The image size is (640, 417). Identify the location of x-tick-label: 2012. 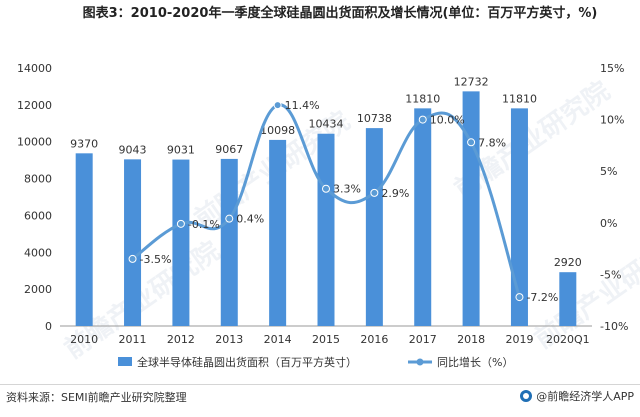
(181, 339).